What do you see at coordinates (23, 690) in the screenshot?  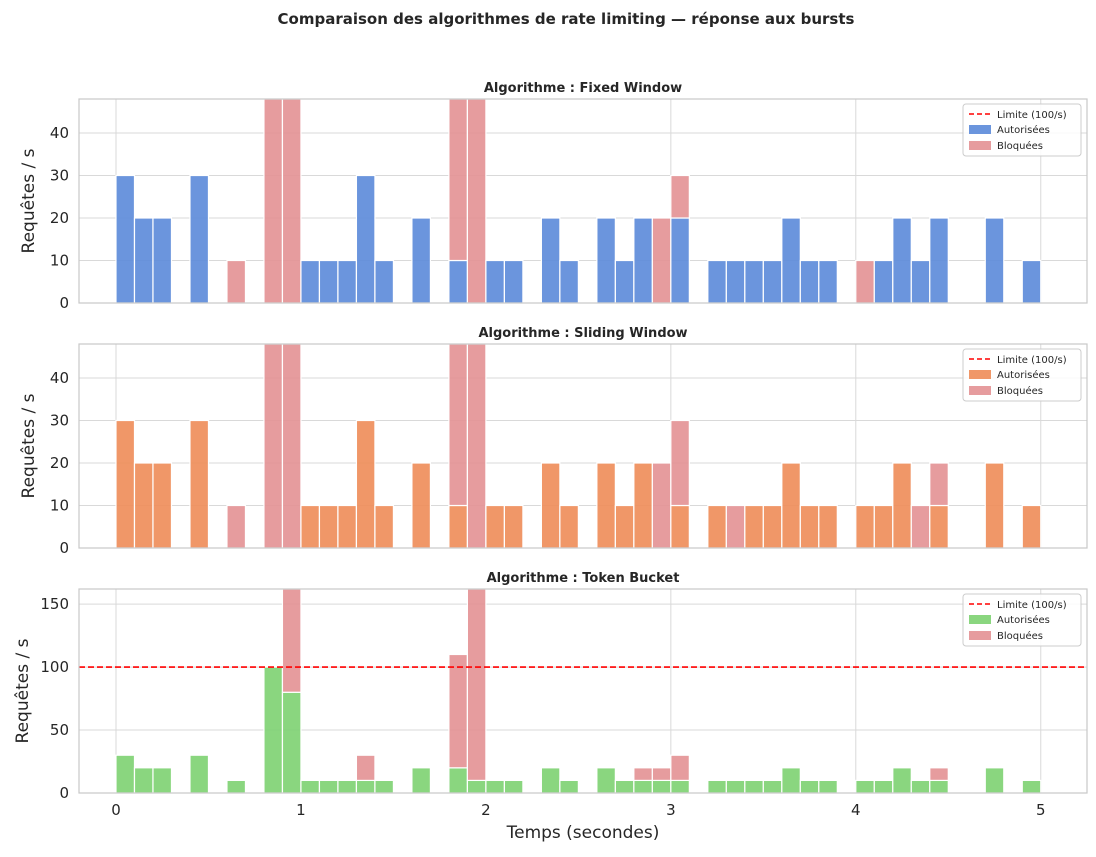 I see `y-axis-label: Requêtes / s` at bounding box center [23, 690].